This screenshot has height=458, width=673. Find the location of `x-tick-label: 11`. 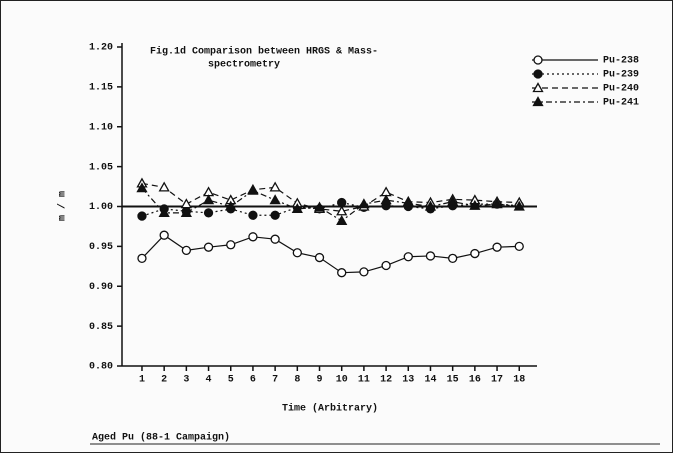

x-tick-label: 11 is located at coordinates (364, 380).